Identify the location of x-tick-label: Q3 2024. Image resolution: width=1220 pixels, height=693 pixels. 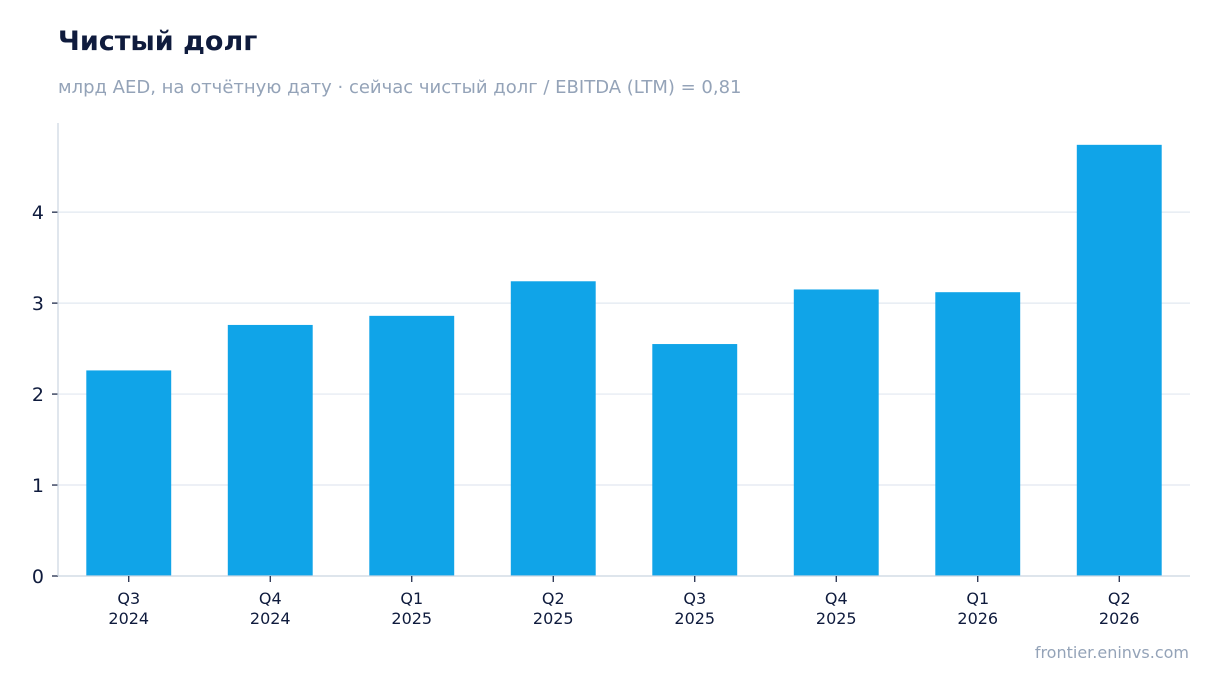
(128, 608).